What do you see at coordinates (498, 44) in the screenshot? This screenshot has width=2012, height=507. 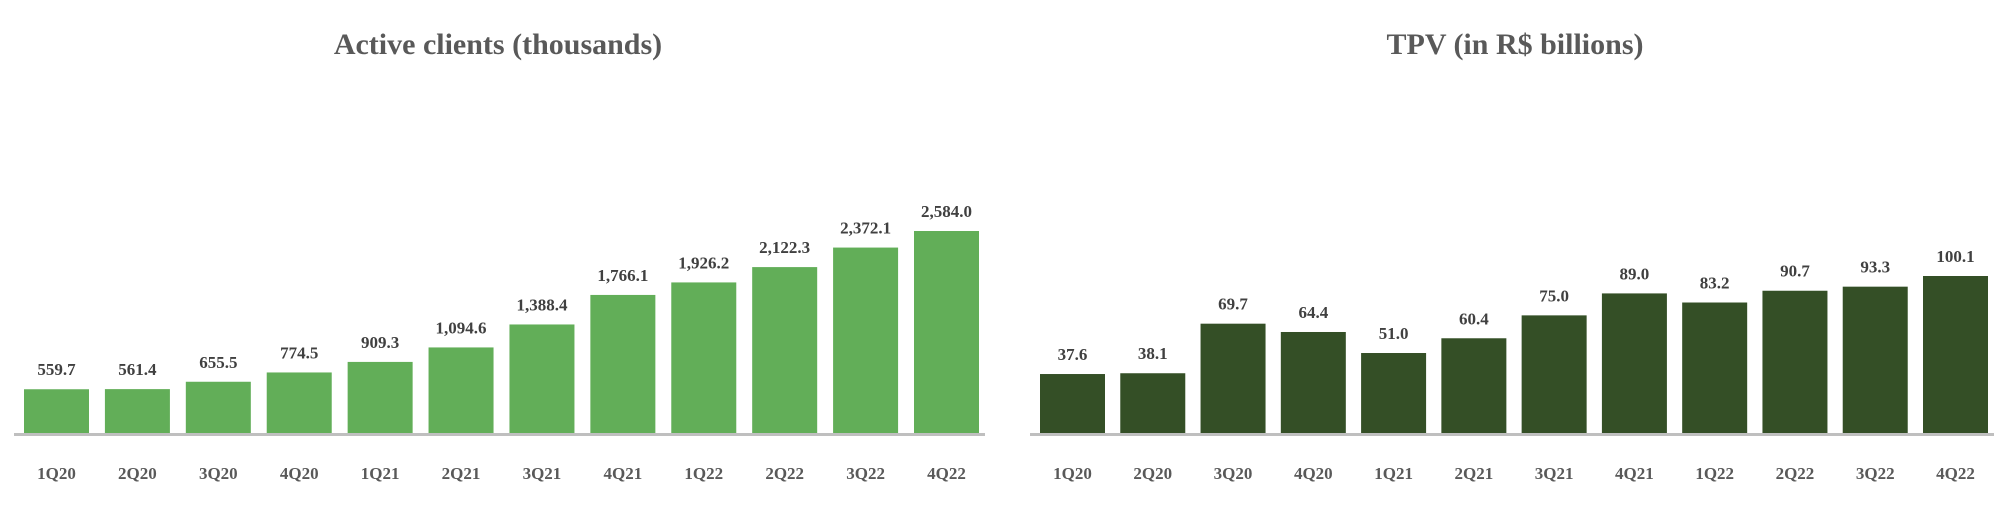 I see `chart-title-active-clients: Active clients (thousands)` at bounding box center [498, 44].